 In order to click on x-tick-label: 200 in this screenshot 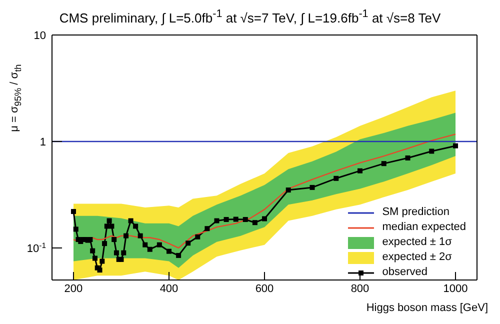, I will do `click(73, 288)`.